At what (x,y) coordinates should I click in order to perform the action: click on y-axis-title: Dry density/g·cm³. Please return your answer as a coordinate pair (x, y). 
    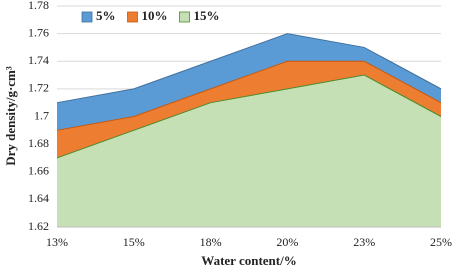
    Looking at the image, I should click on (10, 116).